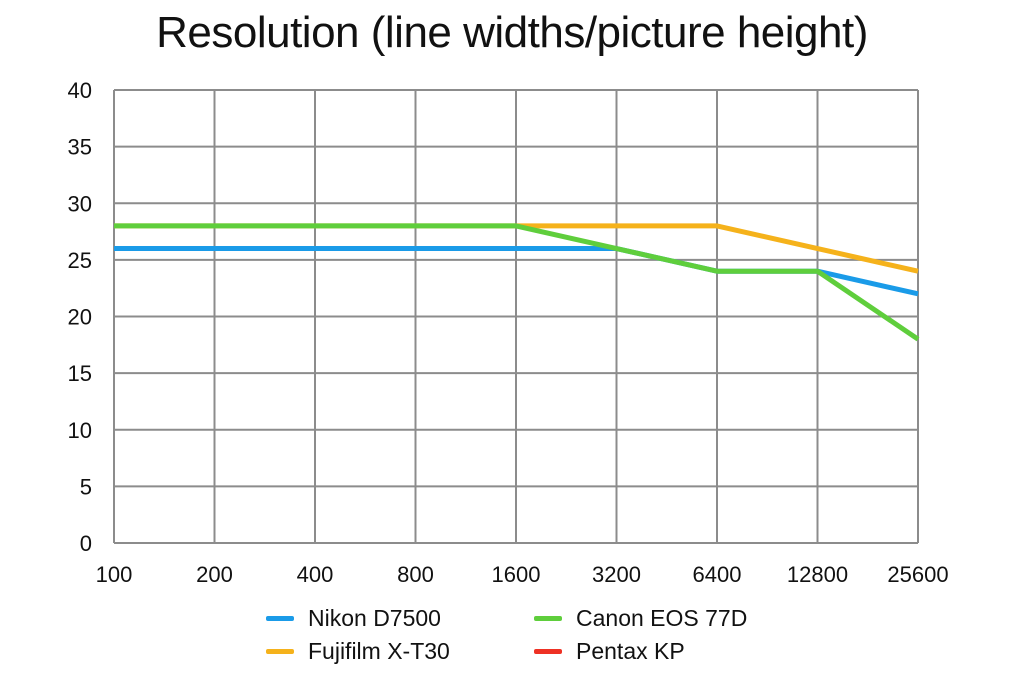 The height and width of the screenshot is (683, 1024). Describe the element at coordinates (80, 90) in the screenshot. I see `y-tick-label: 40` at that location.